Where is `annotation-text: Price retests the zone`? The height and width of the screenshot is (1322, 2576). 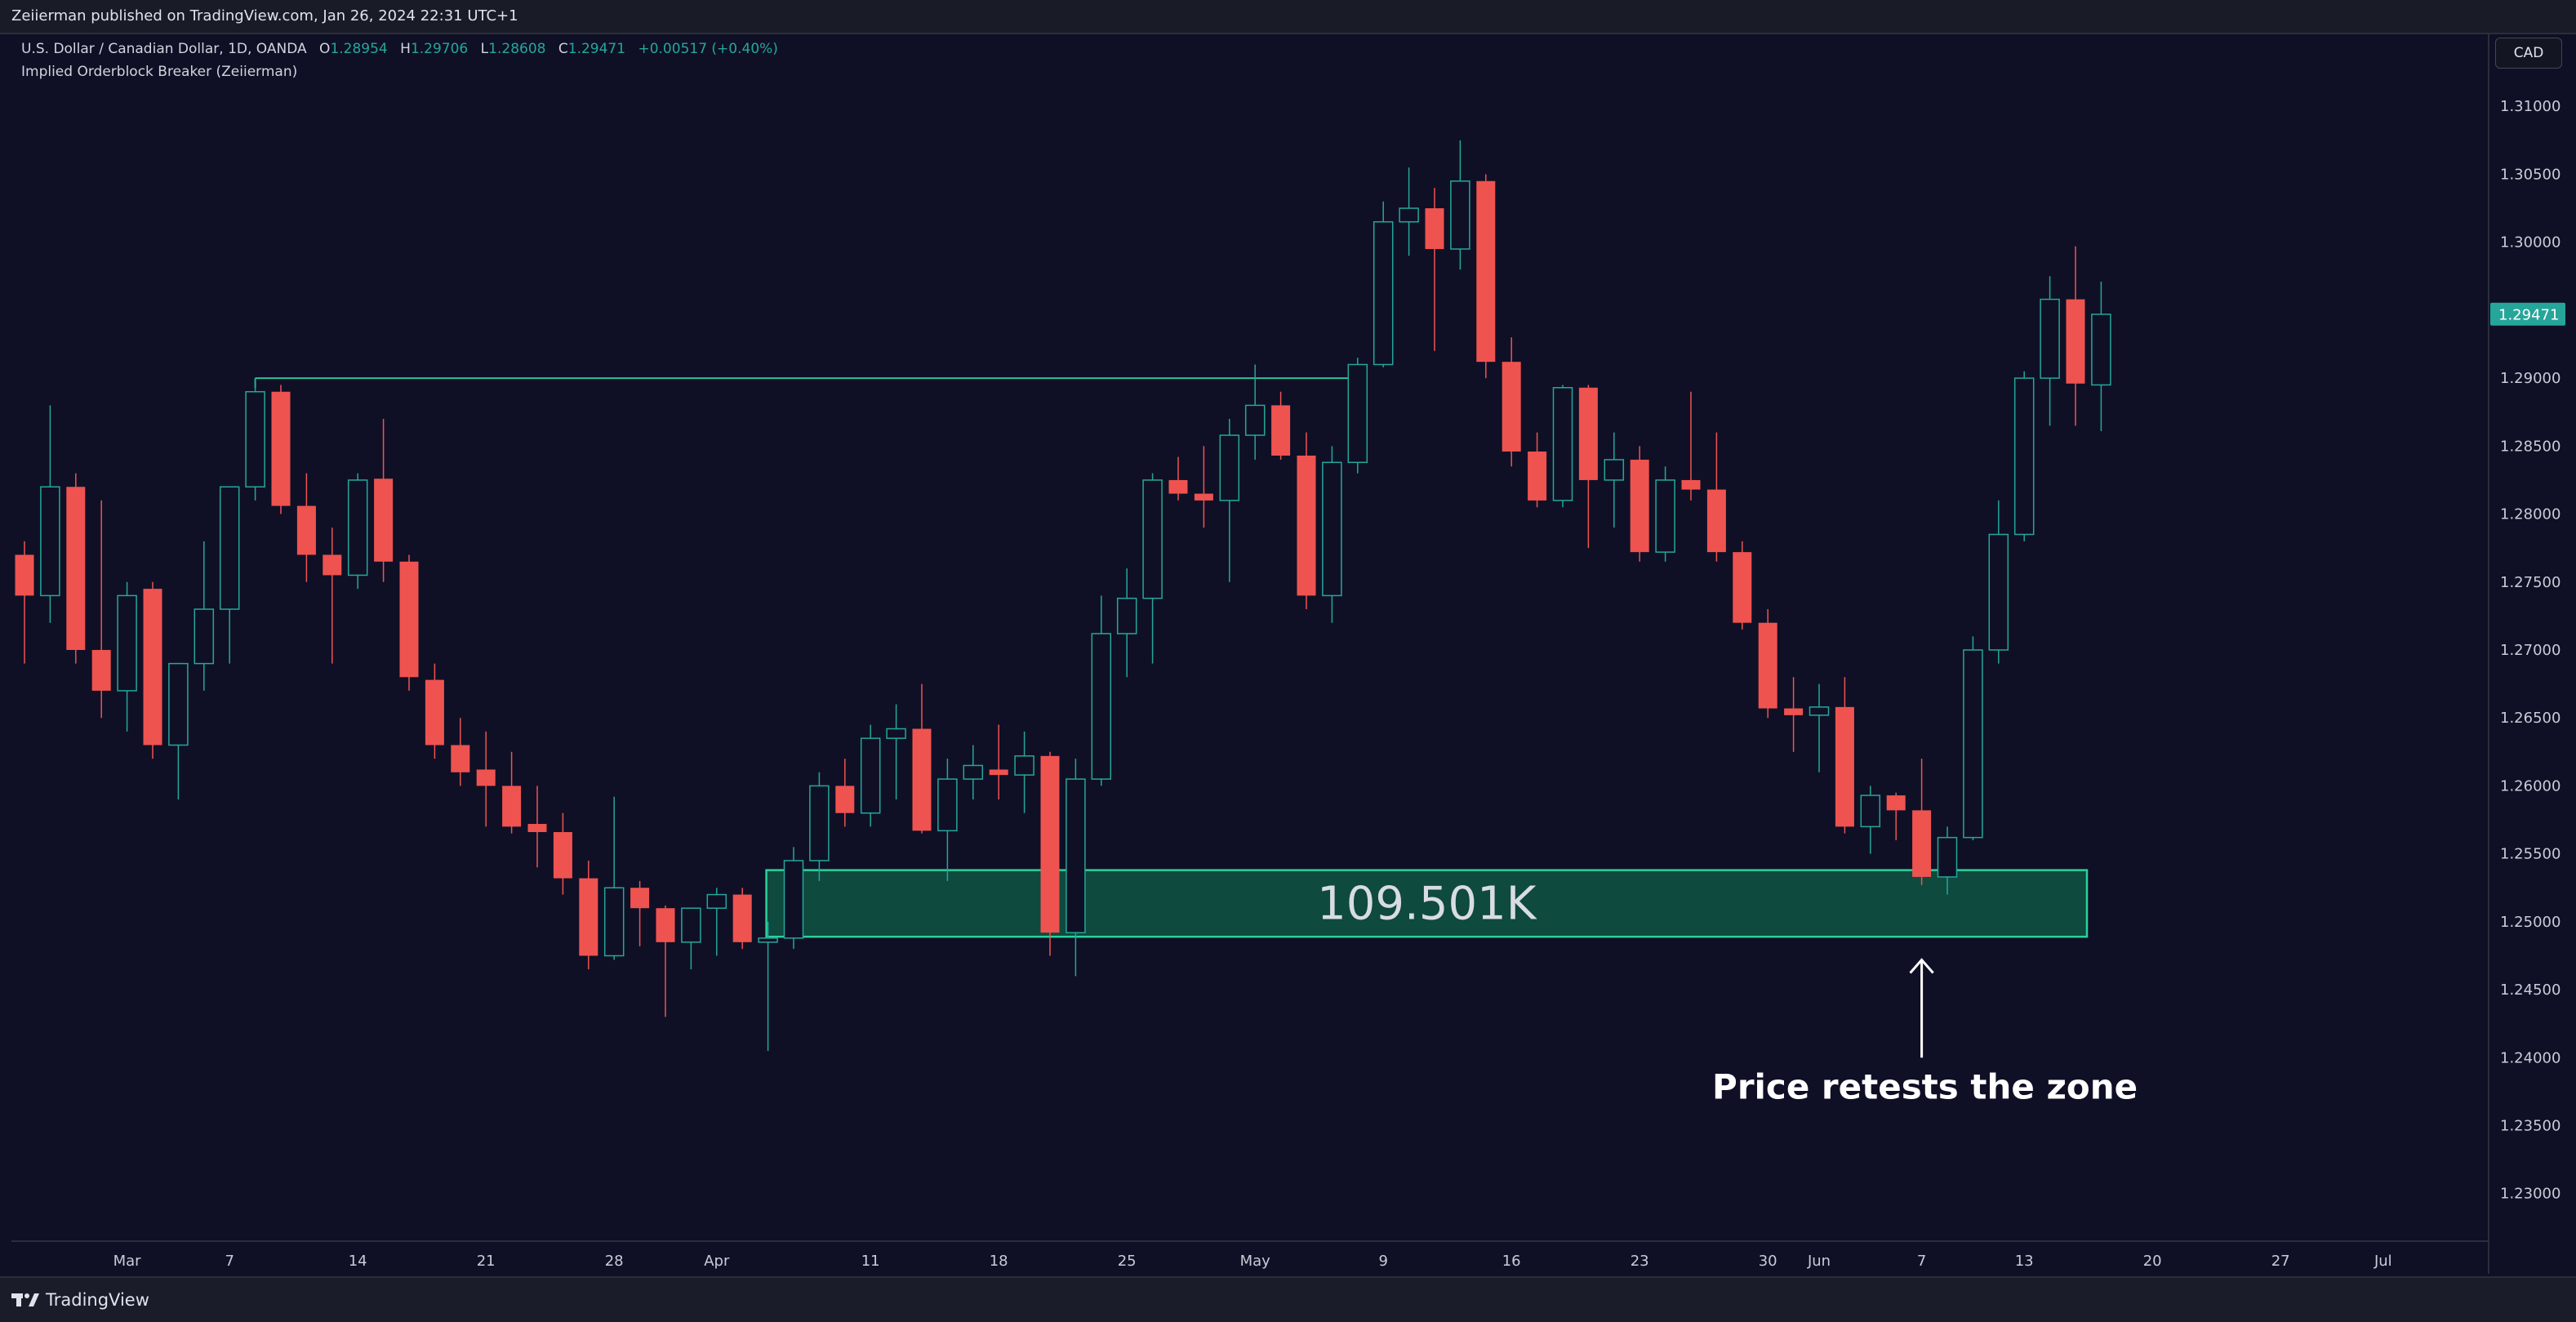
annotation-text: Price retests the zone is located at coordinates (1925, 1086).